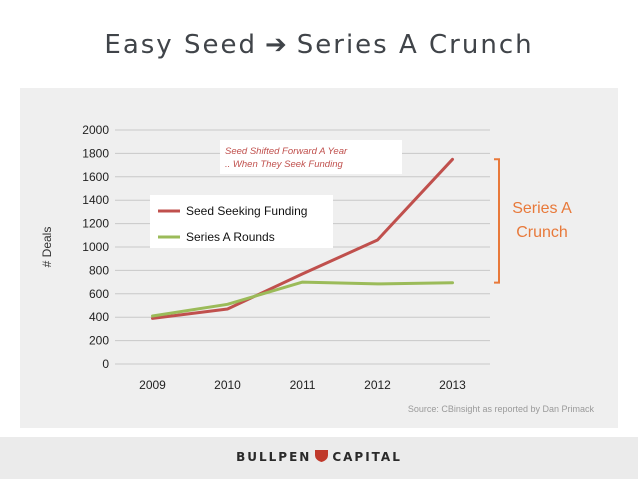 Image resolution: width=638 pixels, height=479 pixels. I want to click on series-line, so click(302, 299).